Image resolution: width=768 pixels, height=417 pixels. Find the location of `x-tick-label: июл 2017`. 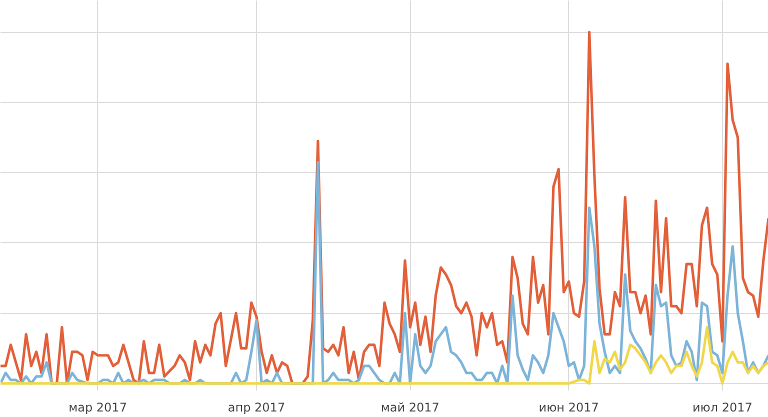

x-tick-label: июл 2017 is located at coordinates (722, 407).